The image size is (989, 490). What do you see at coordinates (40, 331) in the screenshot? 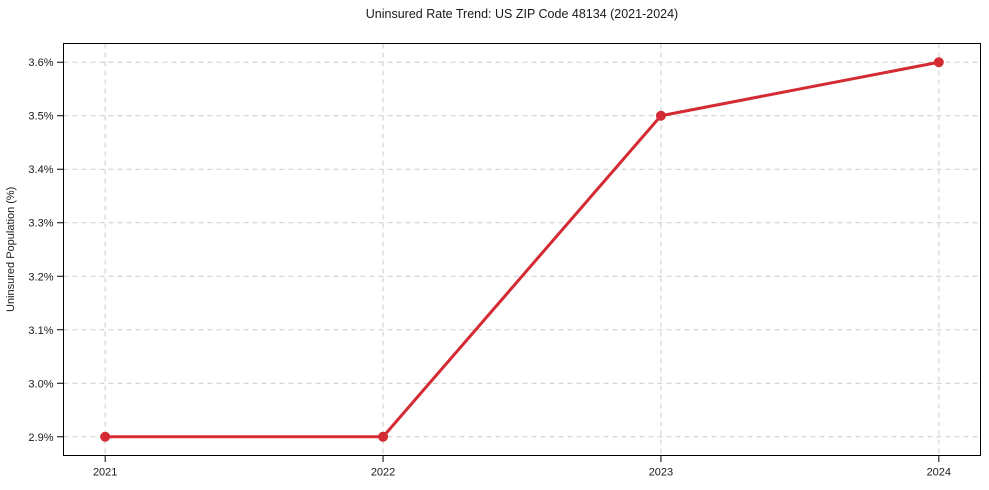
I see `y-tick-label: 3.1%` at bounding box center [40, 331].